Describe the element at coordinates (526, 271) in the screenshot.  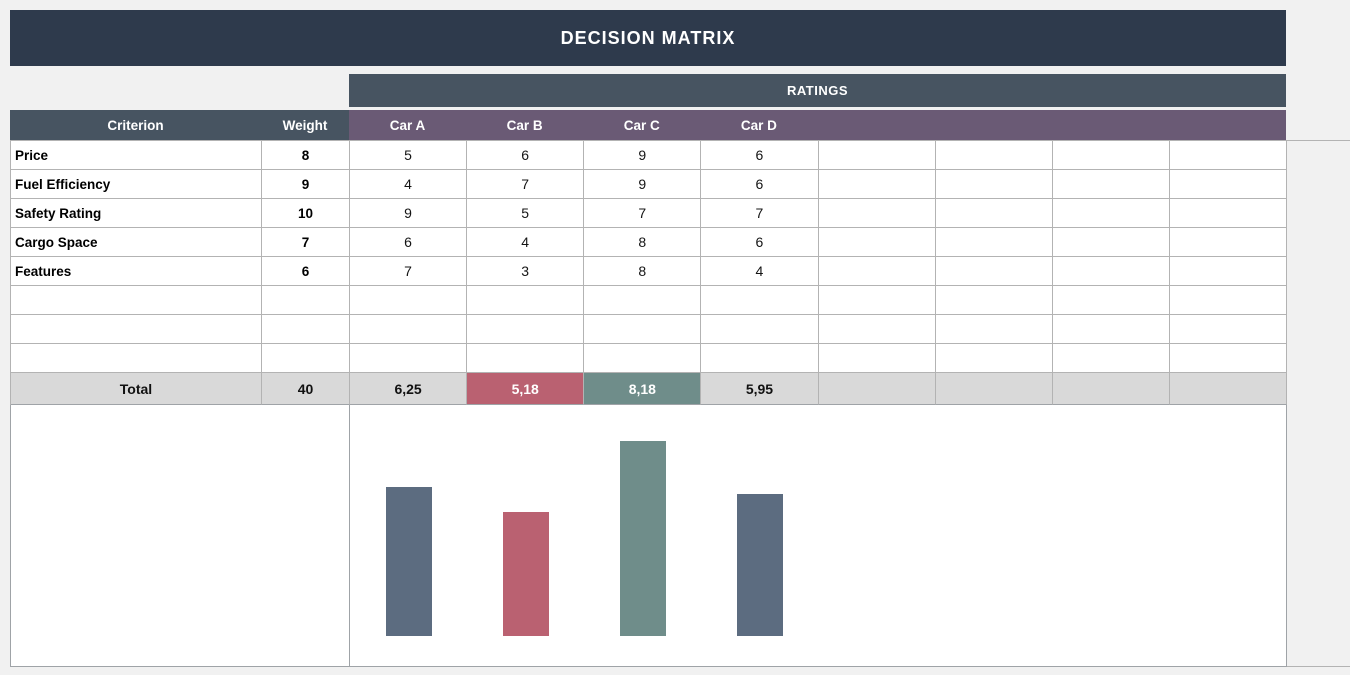
I see `rating-cell: 3` at that location.